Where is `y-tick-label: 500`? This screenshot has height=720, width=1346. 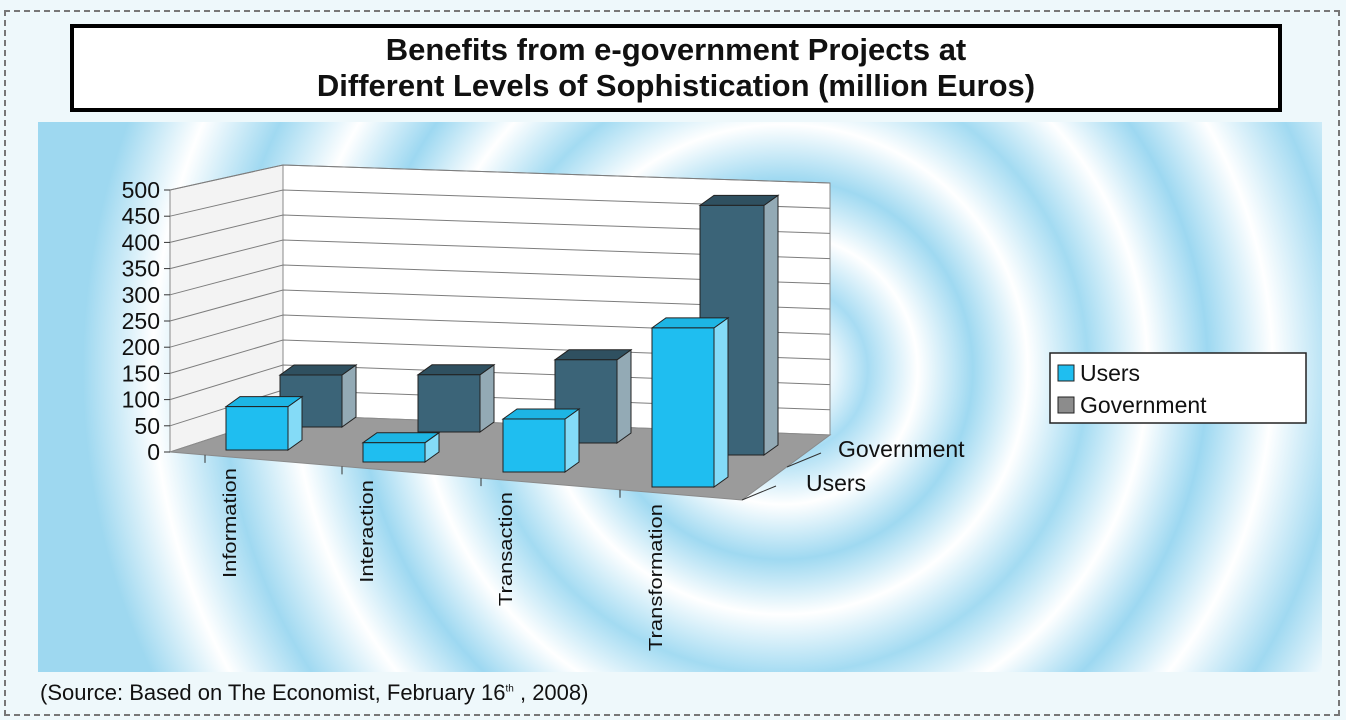
y-tick-label: 500 is located at coordinates (141, 190).